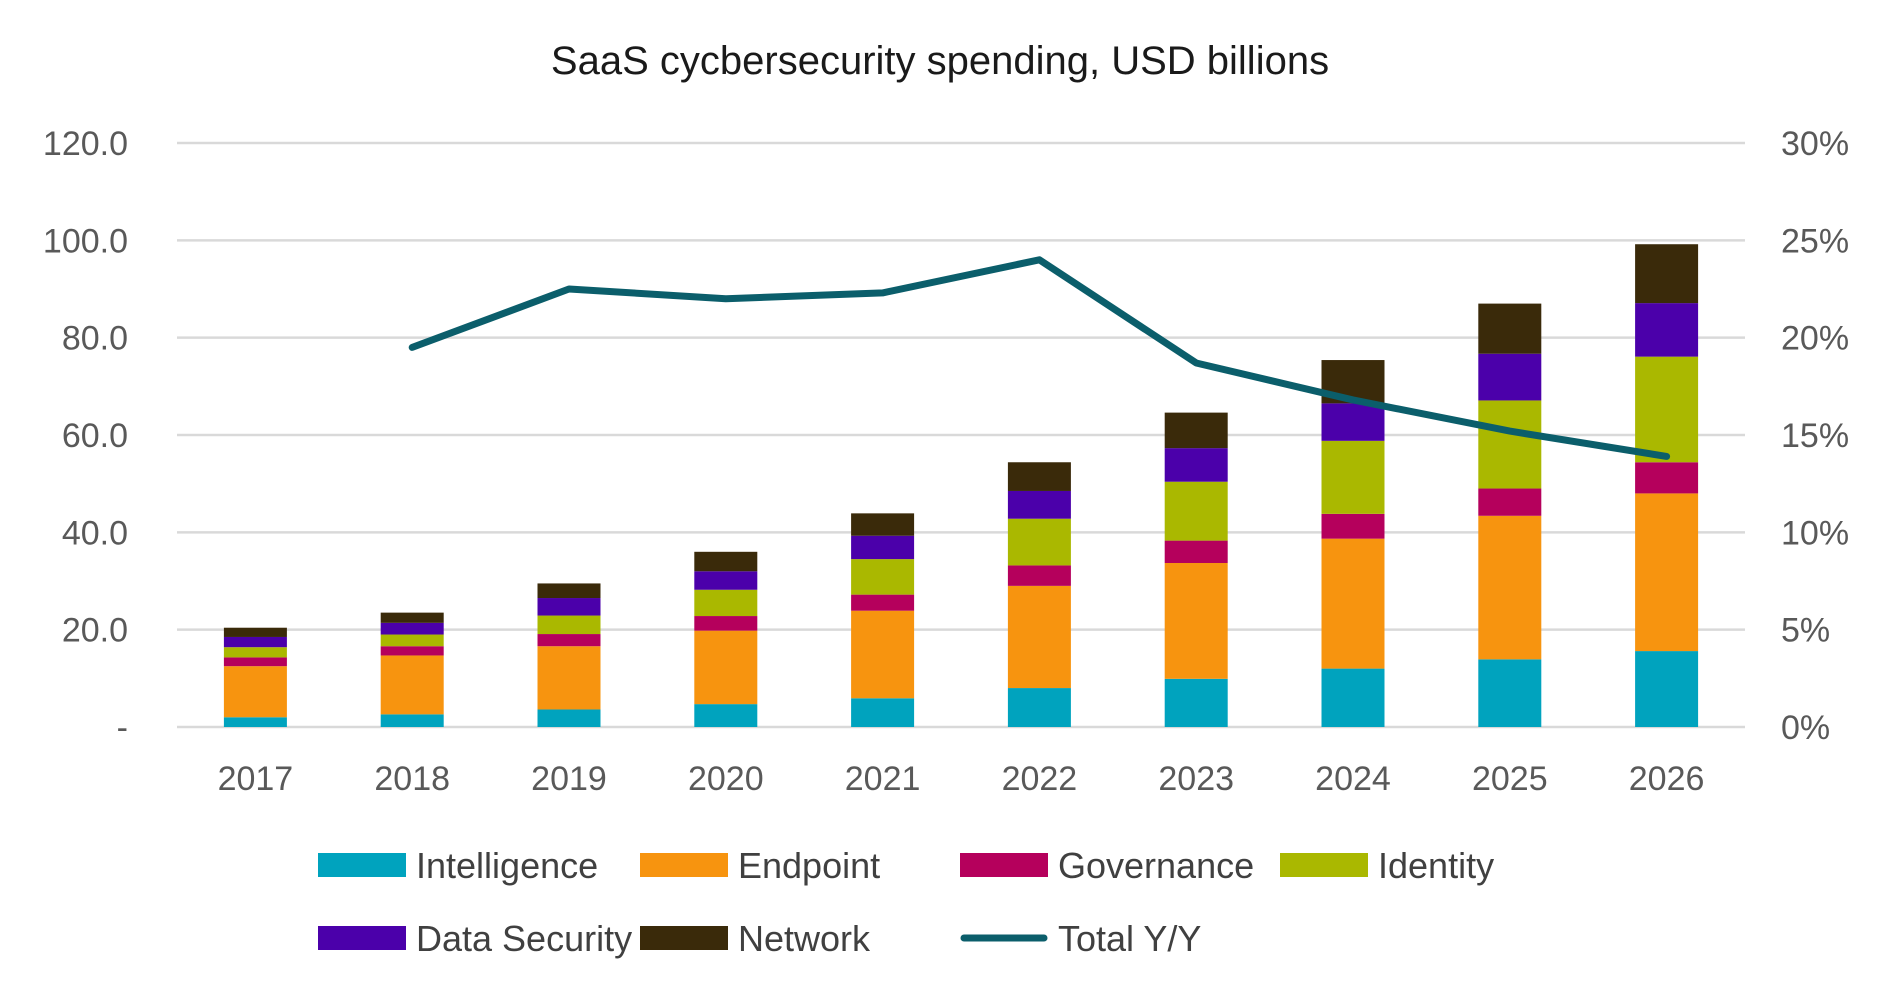 The width and height of the screenshot is (1877, 995). Describe the element at coordinates (255, 632) in the screenshot. I see `bar-network-2017` at that location.